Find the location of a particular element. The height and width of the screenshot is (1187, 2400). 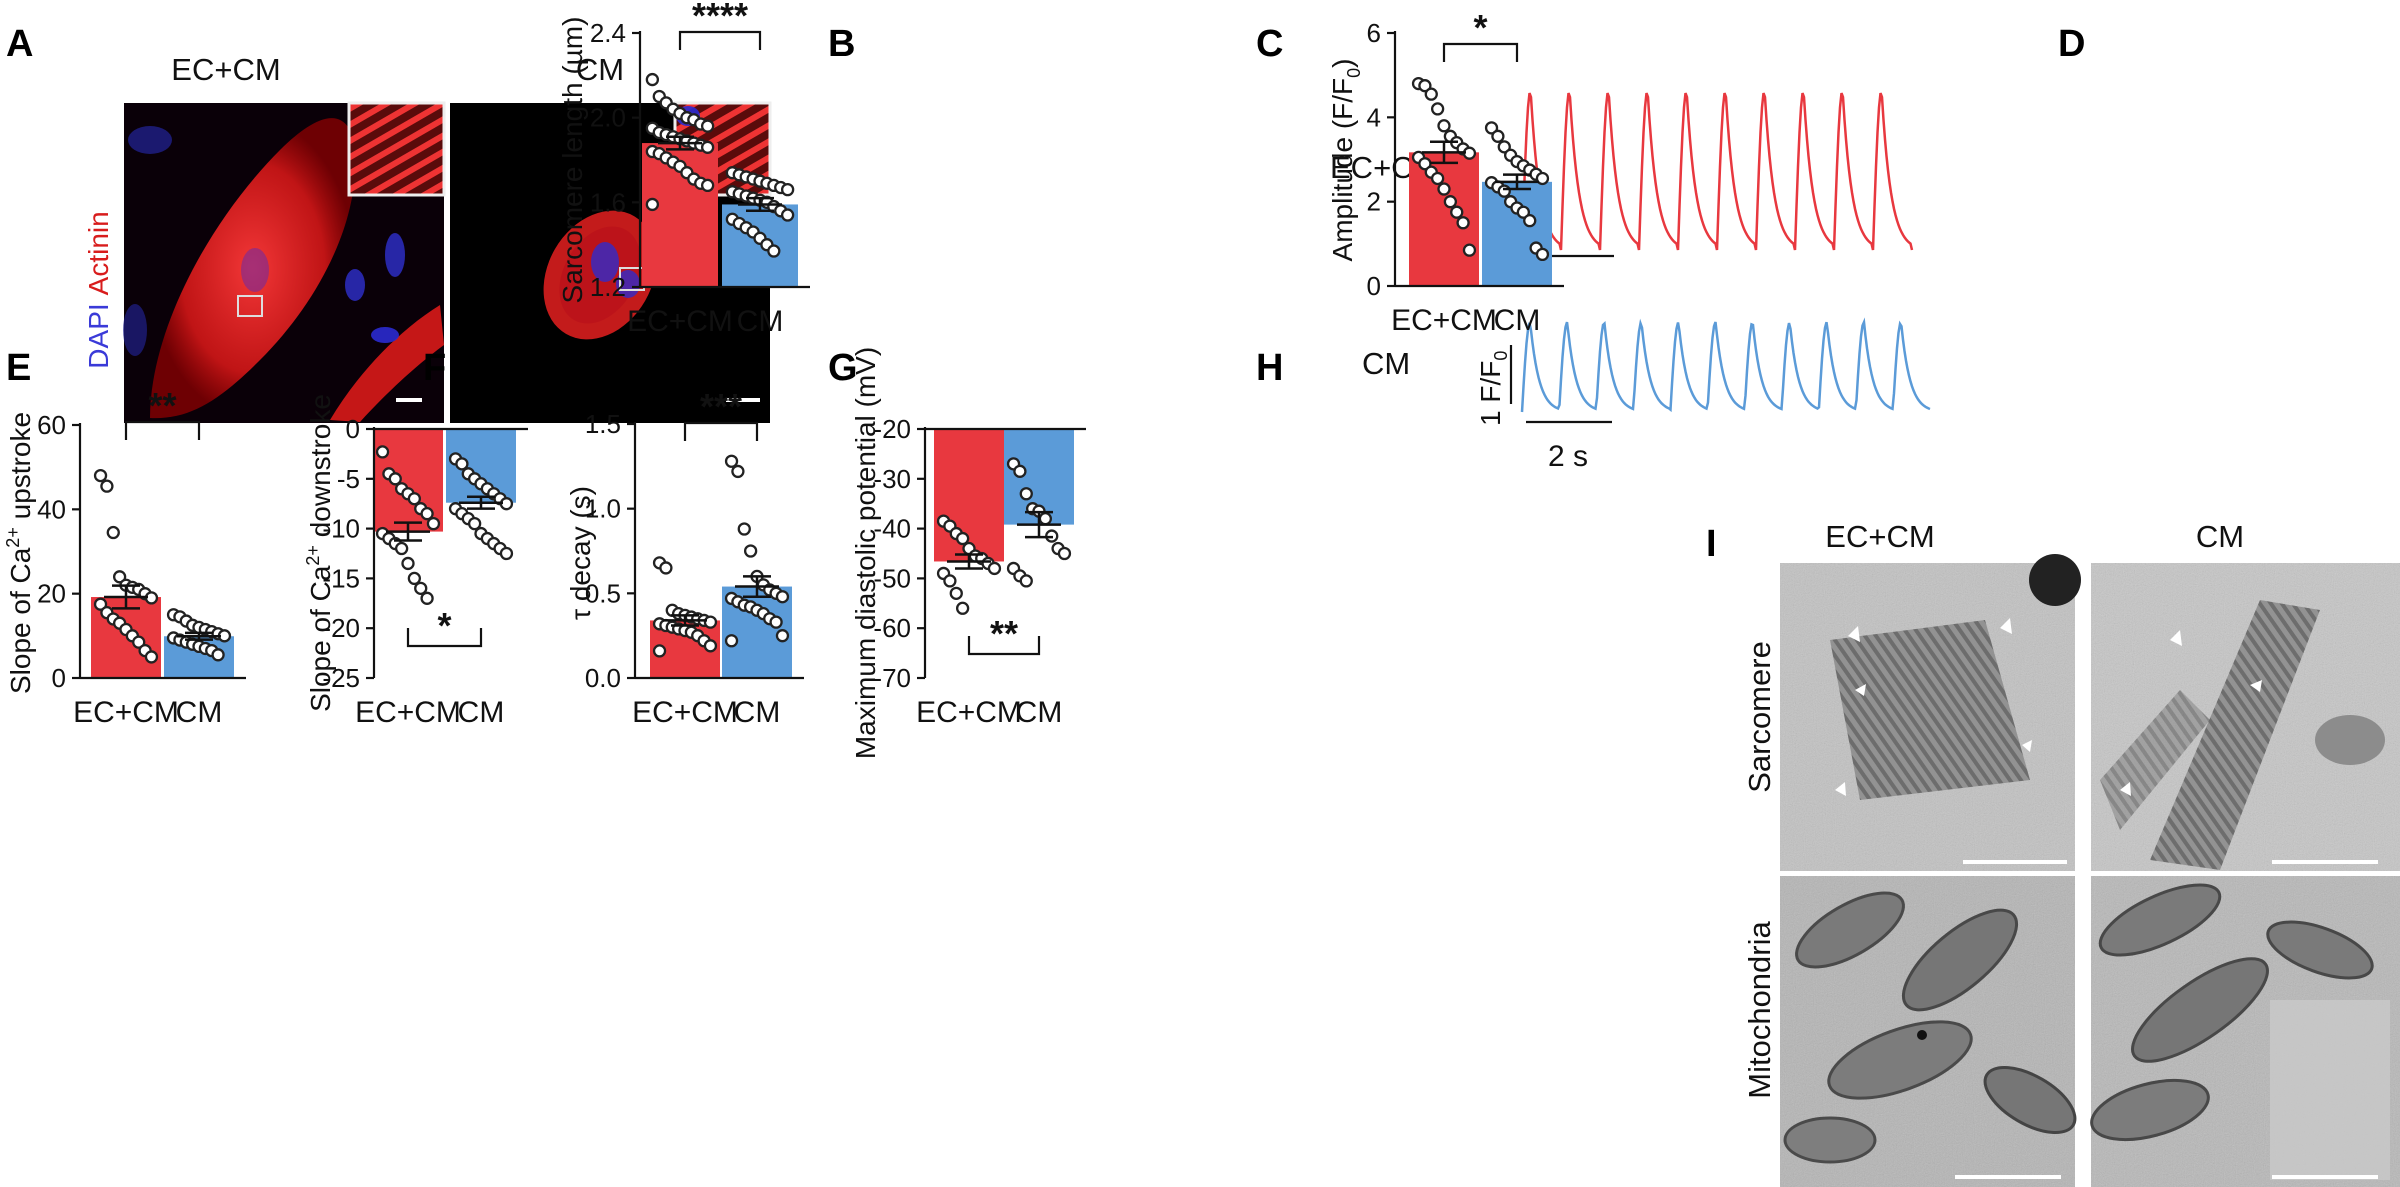

panel-label-b: B is located at coordinates (841, 44).